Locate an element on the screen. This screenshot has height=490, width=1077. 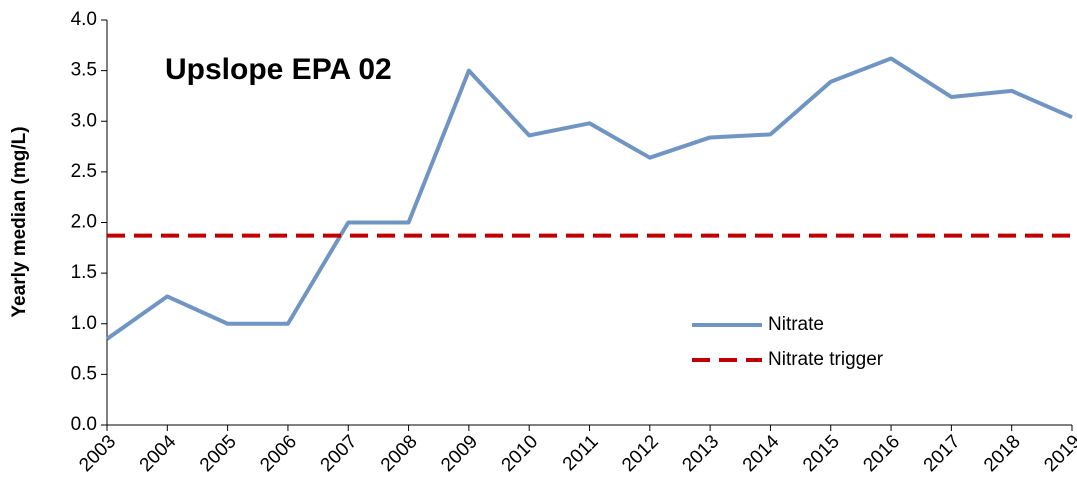
y-tick-label: 3.0 is located at coordinates (84, 120).